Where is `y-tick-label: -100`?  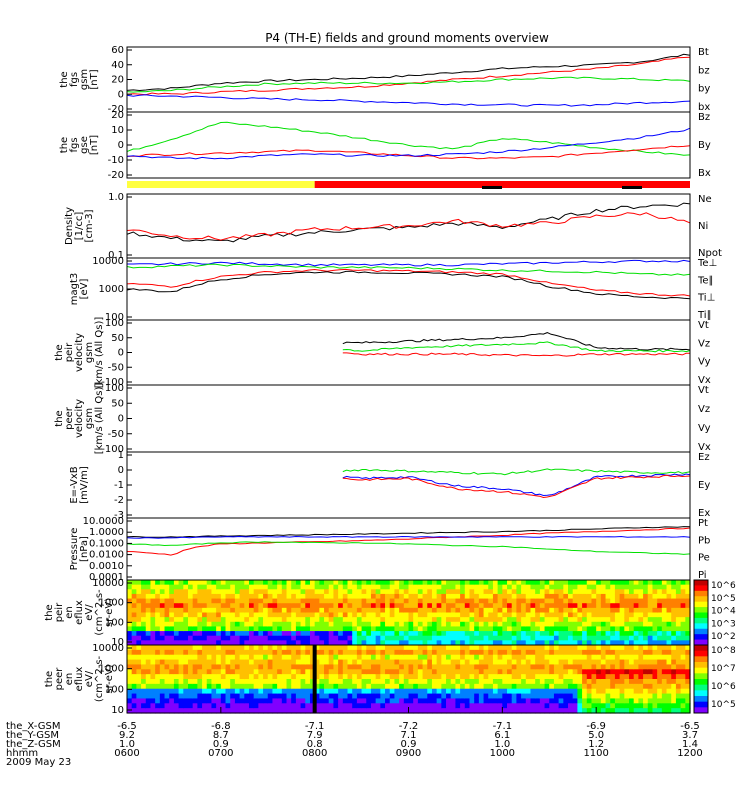
y-tick-label: -100 is located at coordinates (112, 382).